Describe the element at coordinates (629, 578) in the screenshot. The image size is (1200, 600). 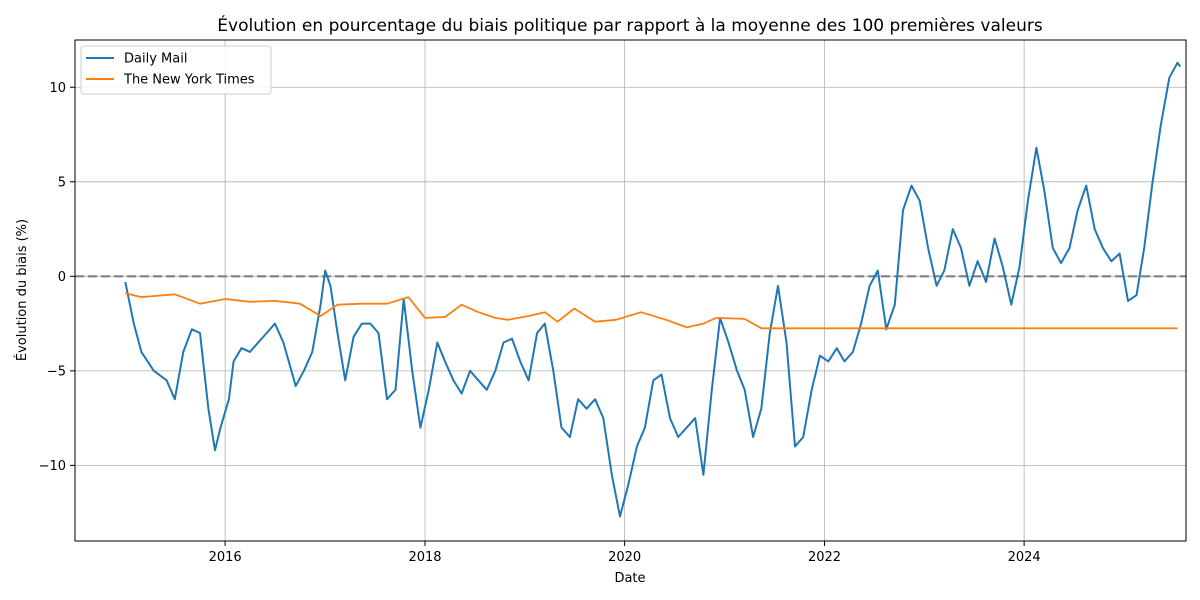
I see `x-axis-label: Date` at that location.